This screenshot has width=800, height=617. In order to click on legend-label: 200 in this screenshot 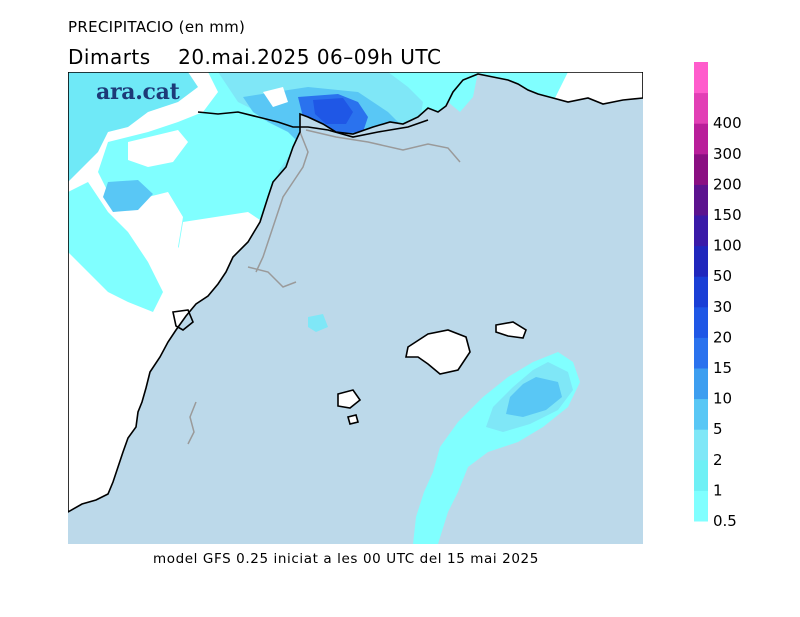, I will do `click(727, 184)`.